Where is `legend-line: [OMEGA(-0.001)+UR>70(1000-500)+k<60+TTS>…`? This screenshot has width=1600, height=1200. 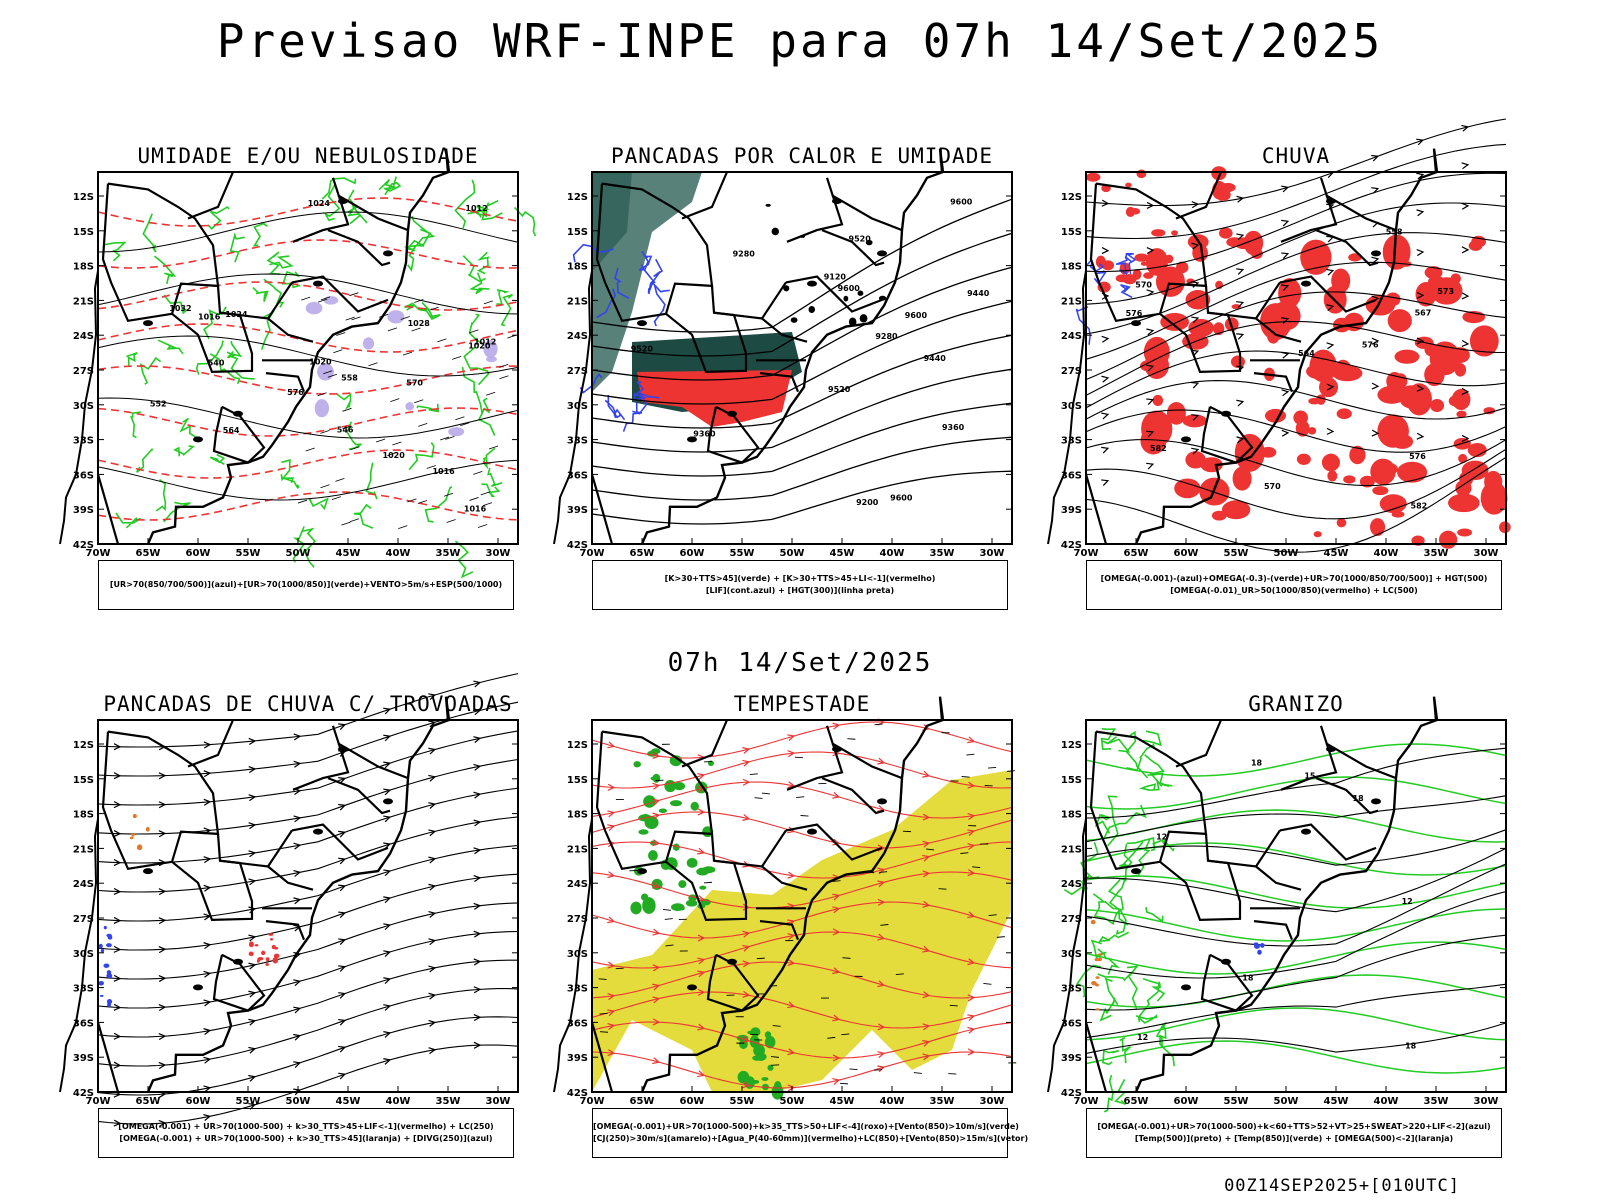 legend-line: [OMEGA(-0.001)+UR>70(1000-500)+k<60+TTS>… is located at coordinates (1294, 1126).